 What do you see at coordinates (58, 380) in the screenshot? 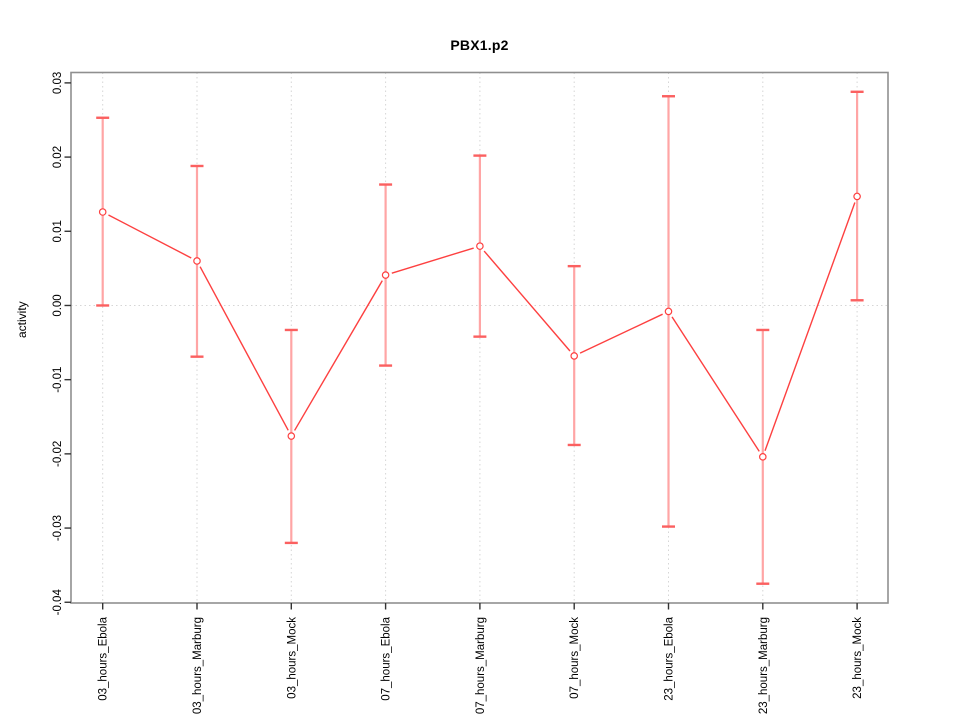
I see `y-tick-label: -0.01` at bounding box center [58, 380].